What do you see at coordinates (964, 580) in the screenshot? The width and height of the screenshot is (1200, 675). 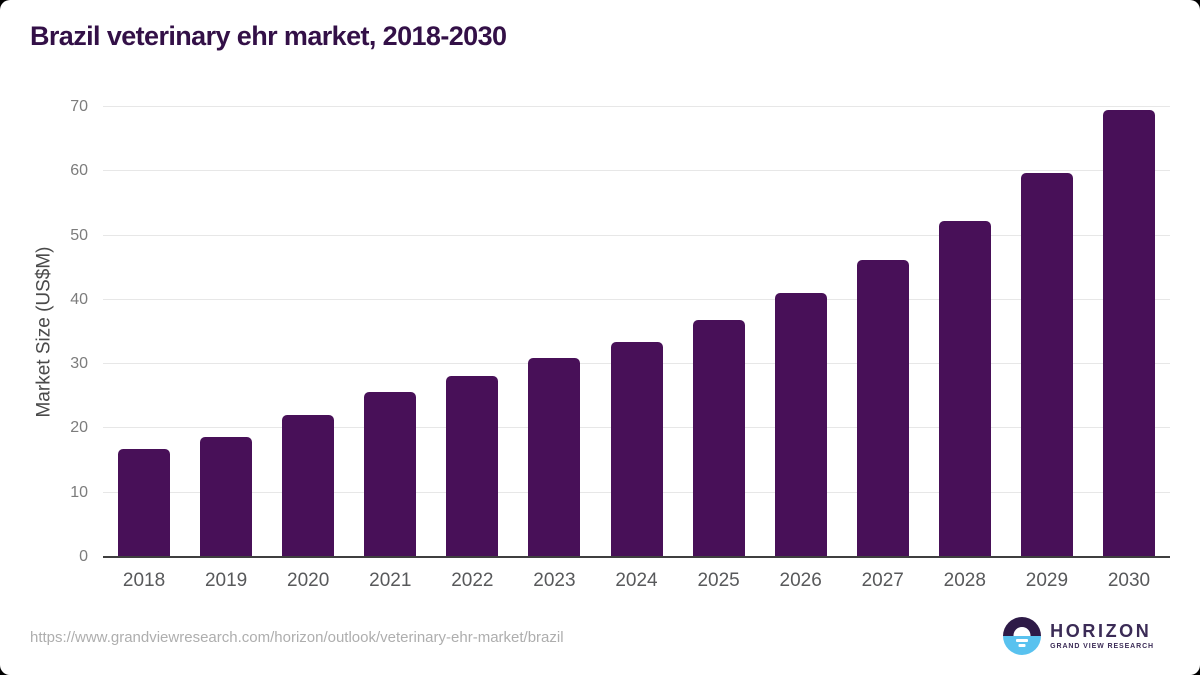 I see `x-tick-2028: 2028` at bounding box center [964, 580].